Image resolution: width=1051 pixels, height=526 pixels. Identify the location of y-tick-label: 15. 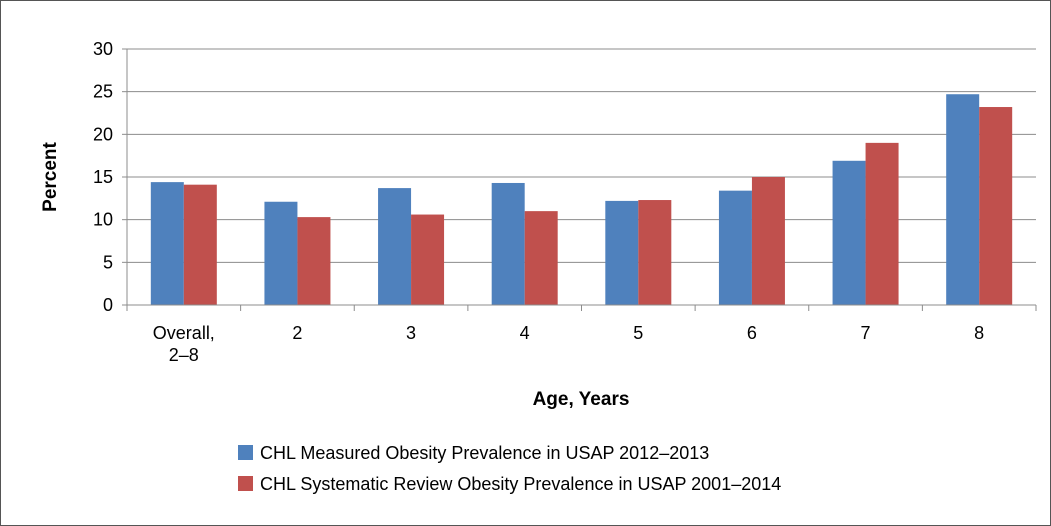
(103, 177).